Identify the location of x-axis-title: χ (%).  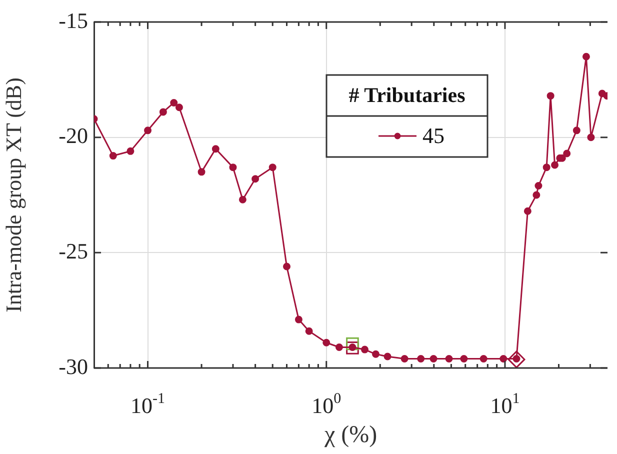
(350, 435).